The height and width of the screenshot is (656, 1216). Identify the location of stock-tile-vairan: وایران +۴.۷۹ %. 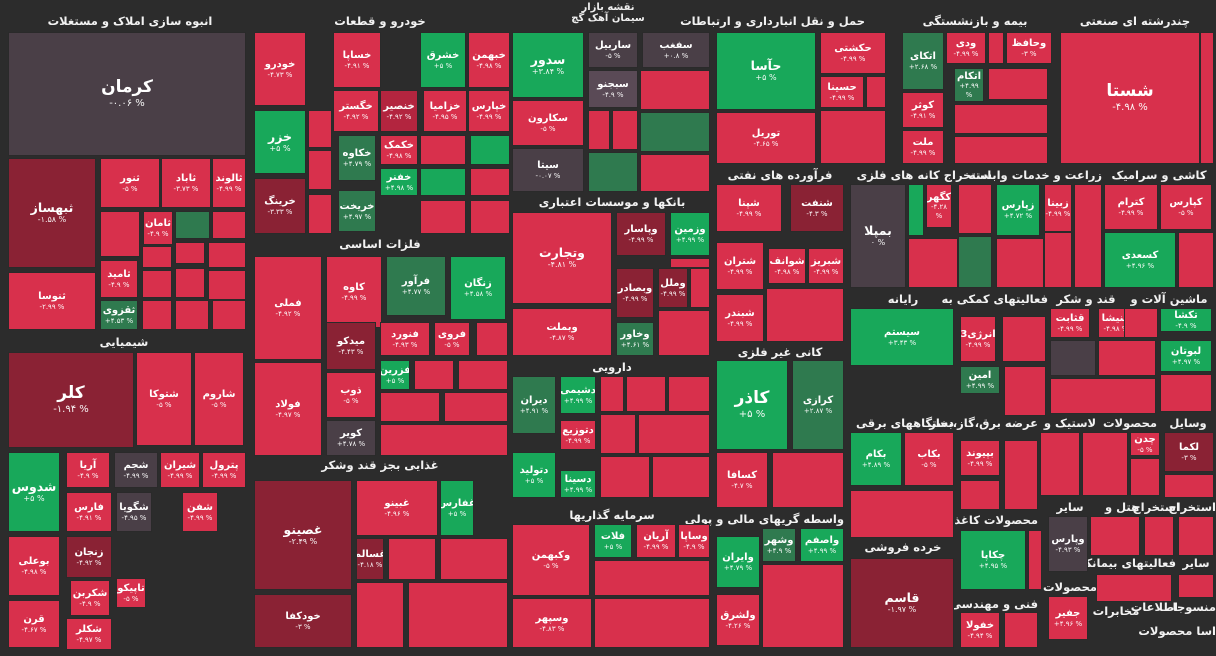
(738, 562).